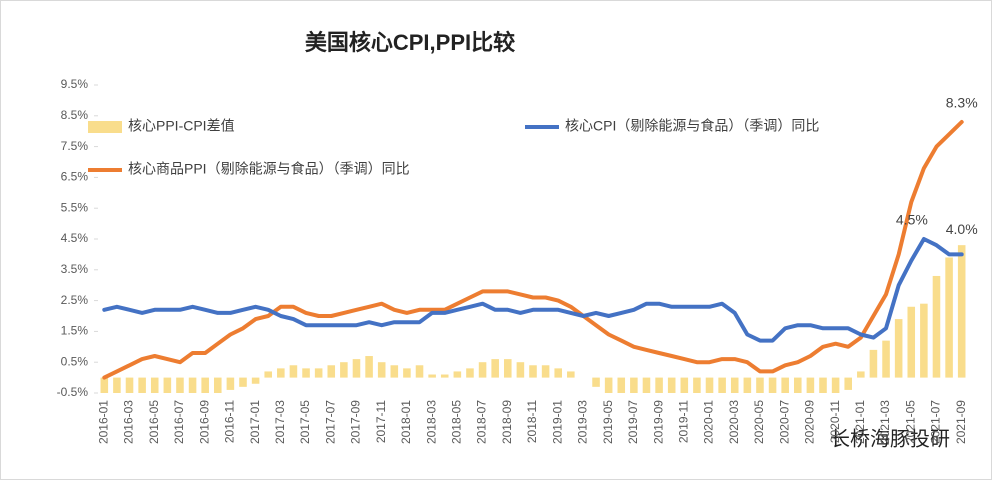 This screenshot has width=992, height=480. Describe the element at coordinates (583, 422) in the screenshot. I see `x-tick-label: 2019-03` at that location.